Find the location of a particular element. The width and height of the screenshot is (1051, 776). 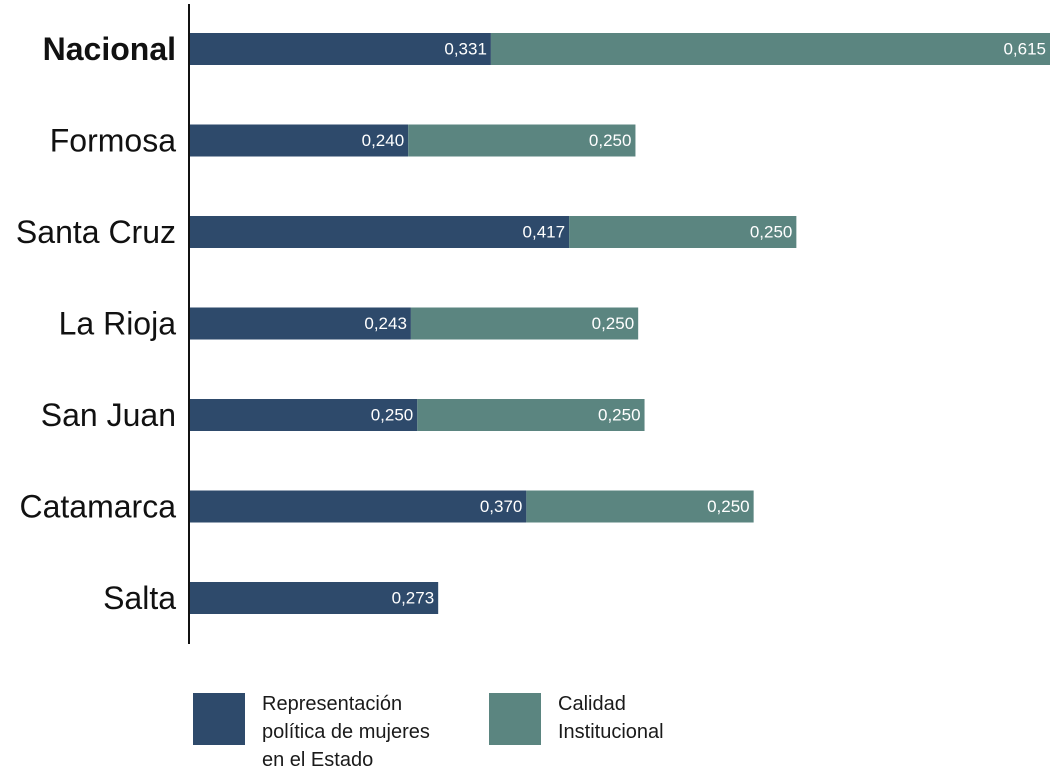

category-label-san-juan: San Juan is located at coordinates (108, 415).